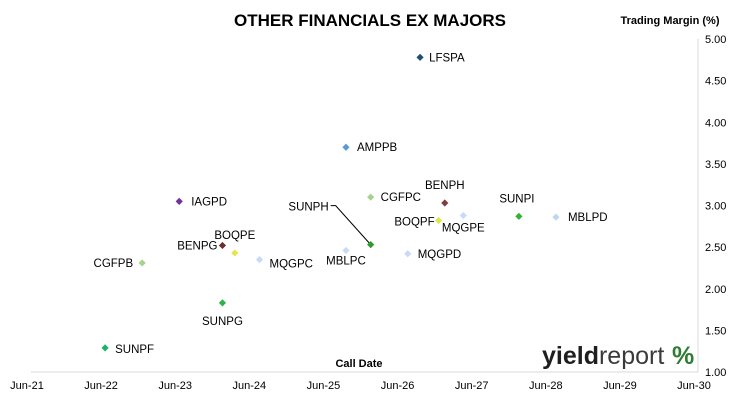 The width and height of the screenshot is (731, 401). What do you see at coordinates (683, 356) in the screenshot?
I see `logo-percent-icon: %` at bounding box center [683, 356].